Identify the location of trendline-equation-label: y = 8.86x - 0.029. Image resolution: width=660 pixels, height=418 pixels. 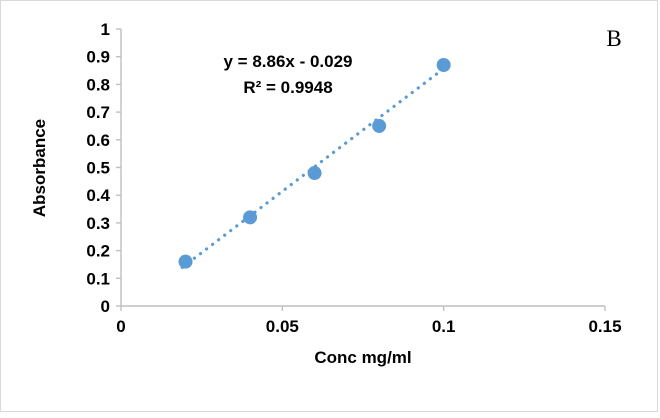
(287, 61).